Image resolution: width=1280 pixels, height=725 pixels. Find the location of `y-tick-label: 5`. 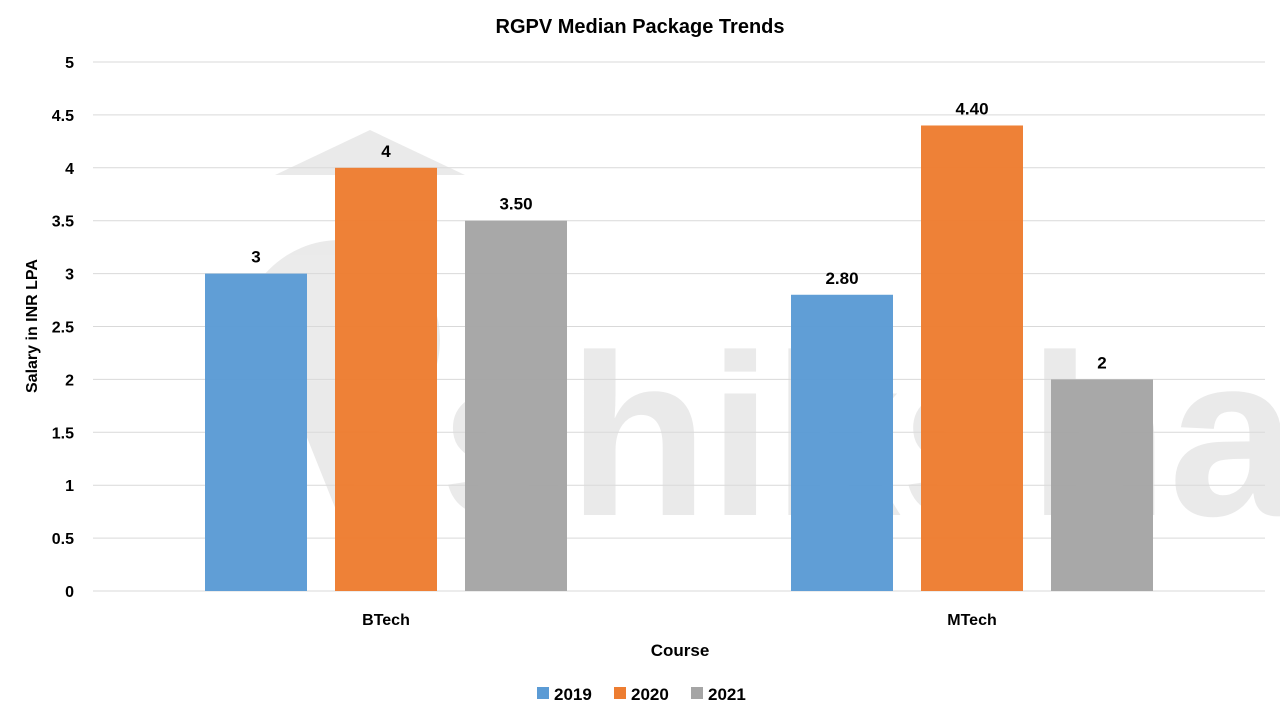

y-tick-label: 5 is located at coordinates (69, 63).